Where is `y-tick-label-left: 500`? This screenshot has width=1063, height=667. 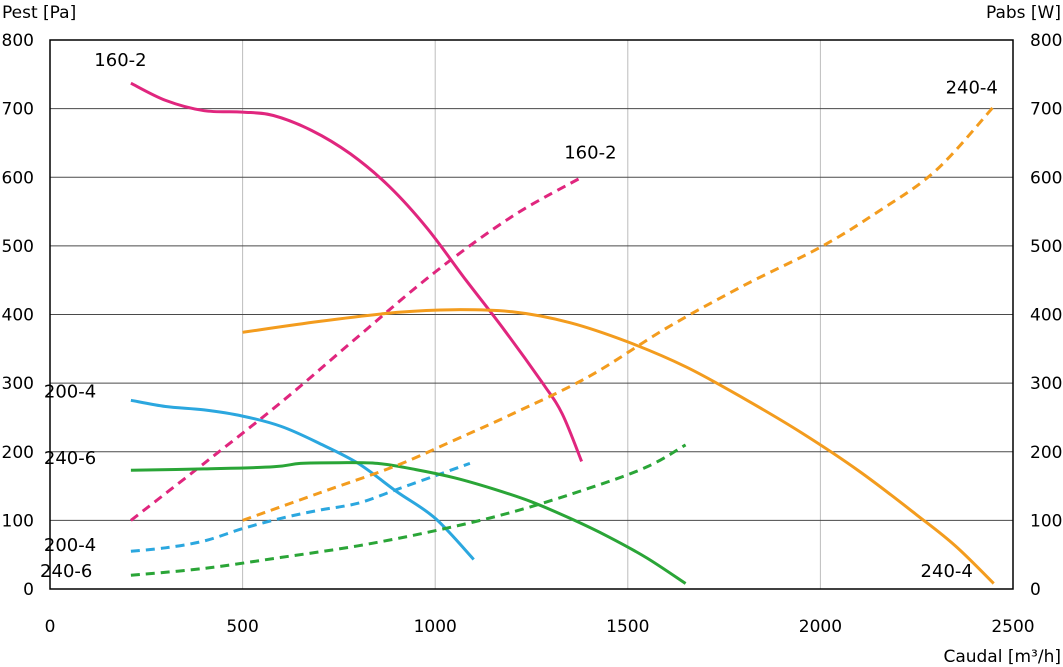 y-tick-label-left: 500 is located at coordinates (18, 247).